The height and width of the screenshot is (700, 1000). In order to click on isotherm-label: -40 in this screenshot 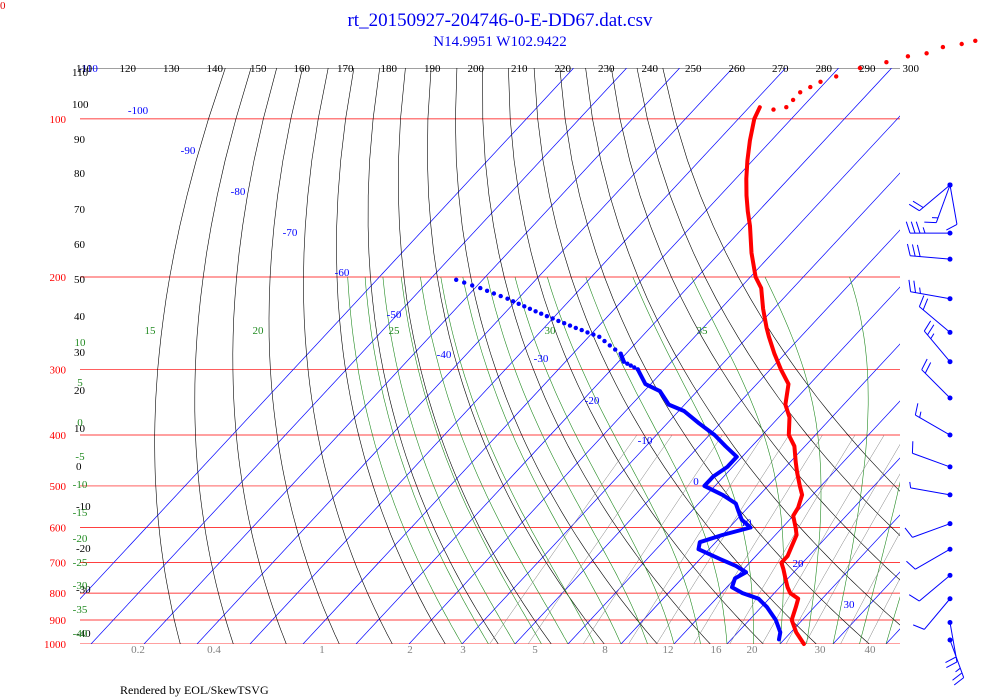, I will do `click(444, 355)`.